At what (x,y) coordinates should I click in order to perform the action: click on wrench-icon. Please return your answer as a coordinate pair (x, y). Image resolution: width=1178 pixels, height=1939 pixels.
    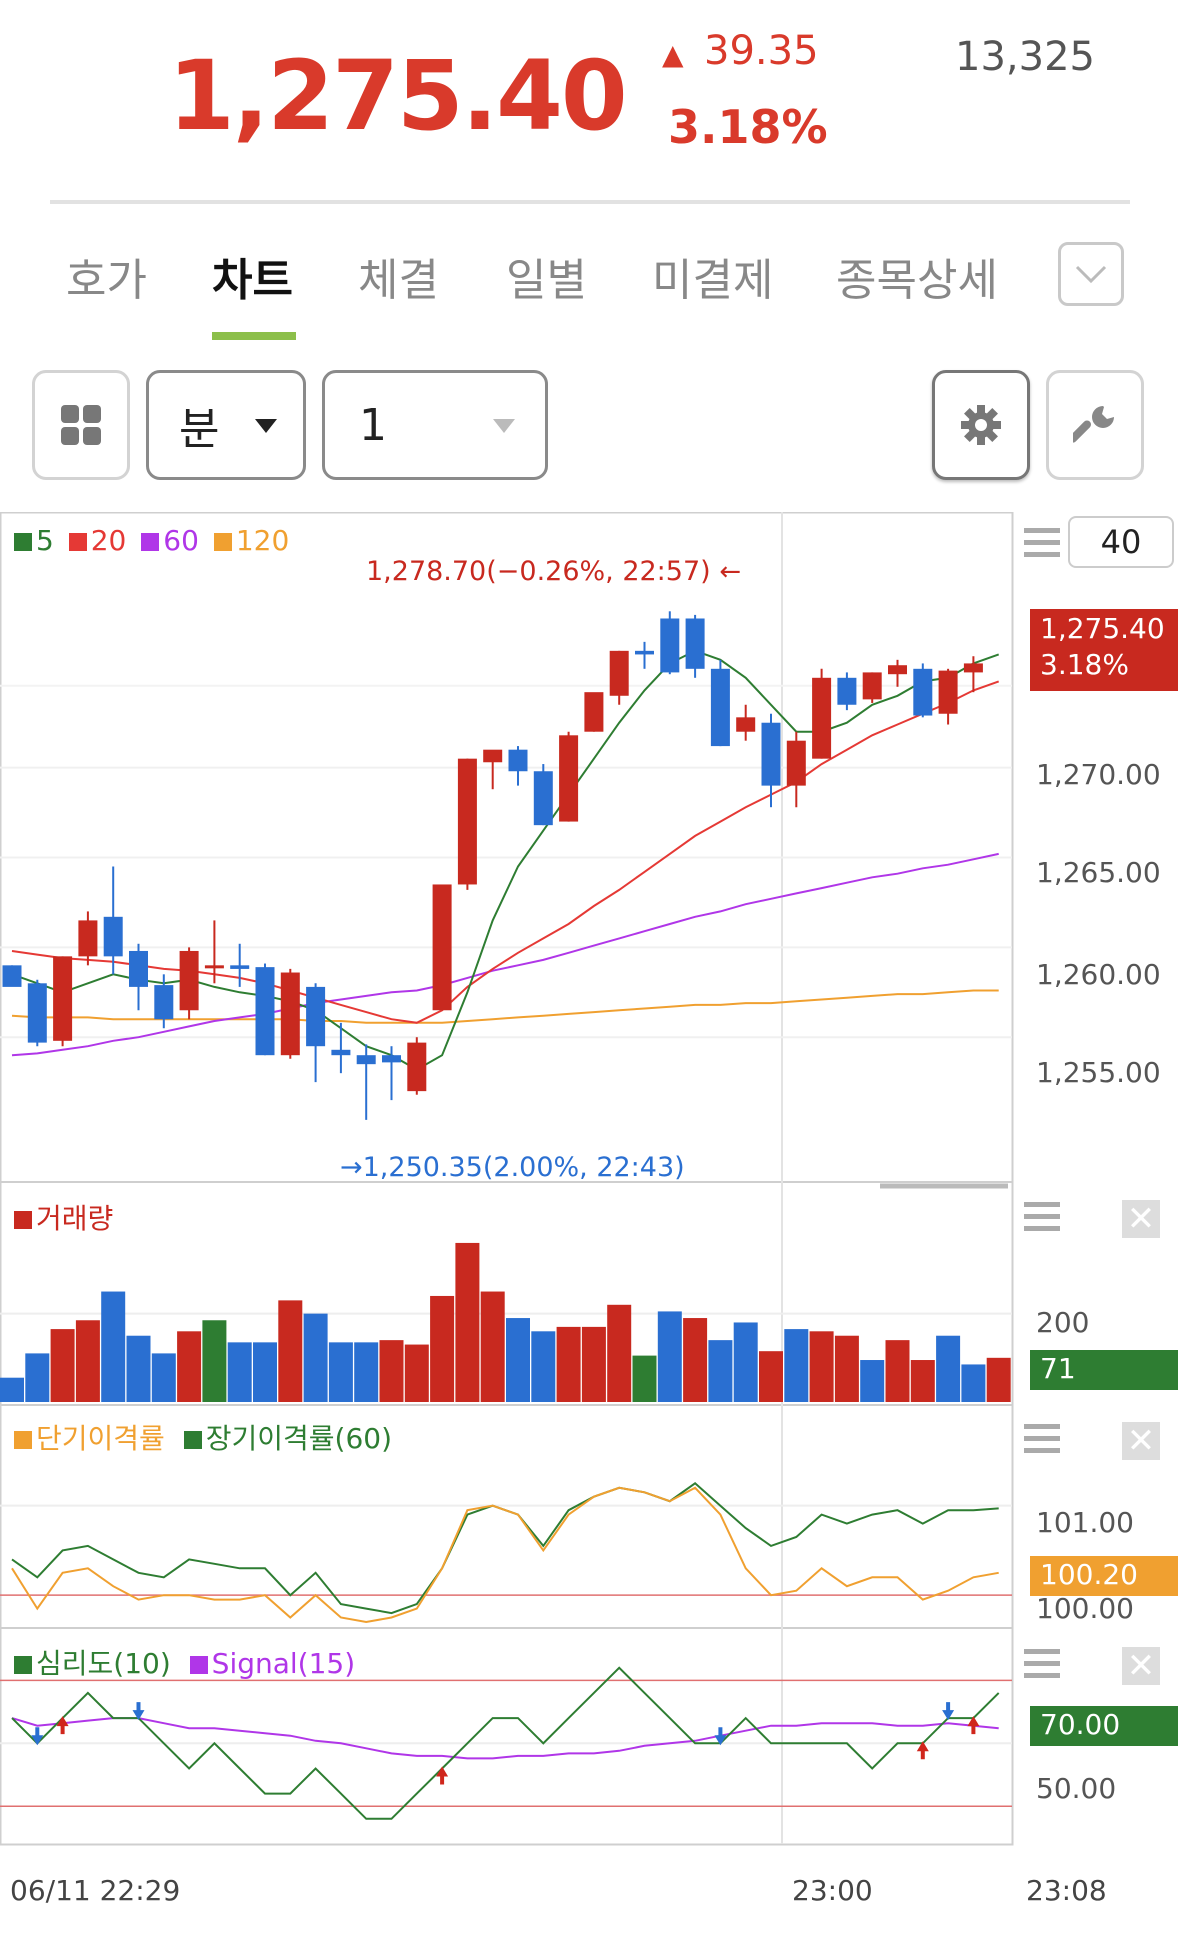
    Looking at the image, I should click on (1093, 424).